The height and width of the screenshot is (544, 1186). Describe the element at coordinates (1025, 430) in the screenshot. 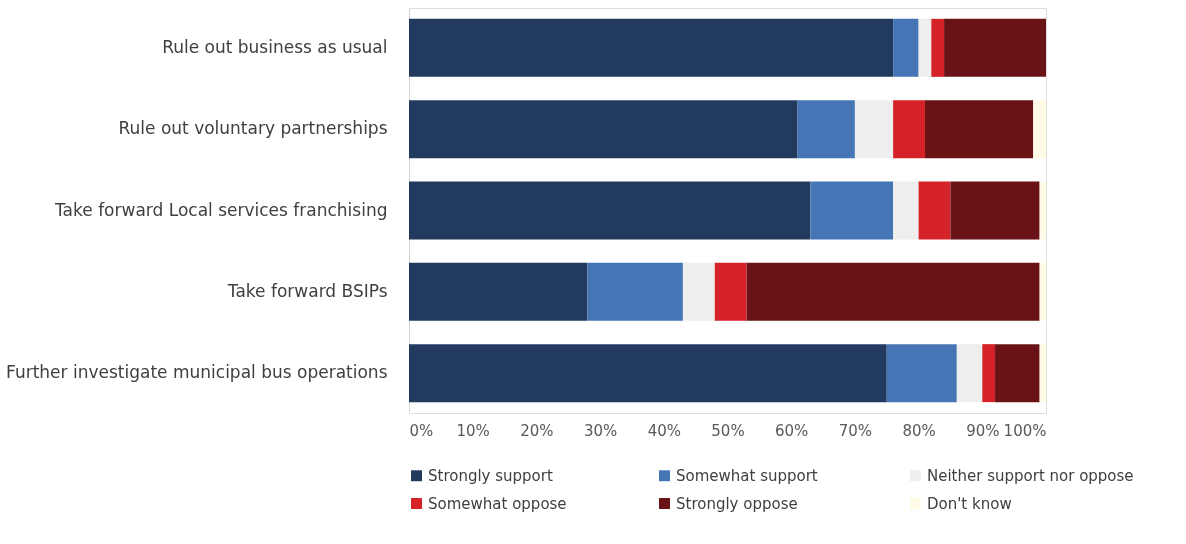

I see `x-tick-label: 100%` at that location.